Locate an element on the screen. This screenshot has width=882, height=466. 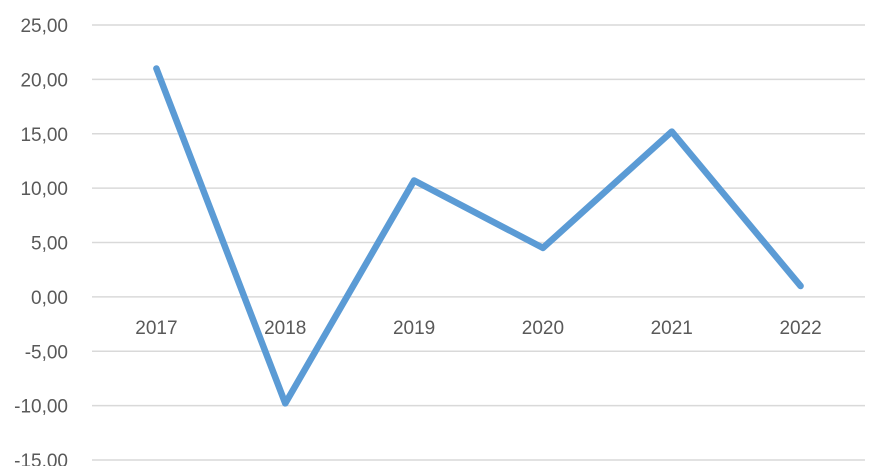
y-tick-label: 0,00 is located at coordinates (49, 298).